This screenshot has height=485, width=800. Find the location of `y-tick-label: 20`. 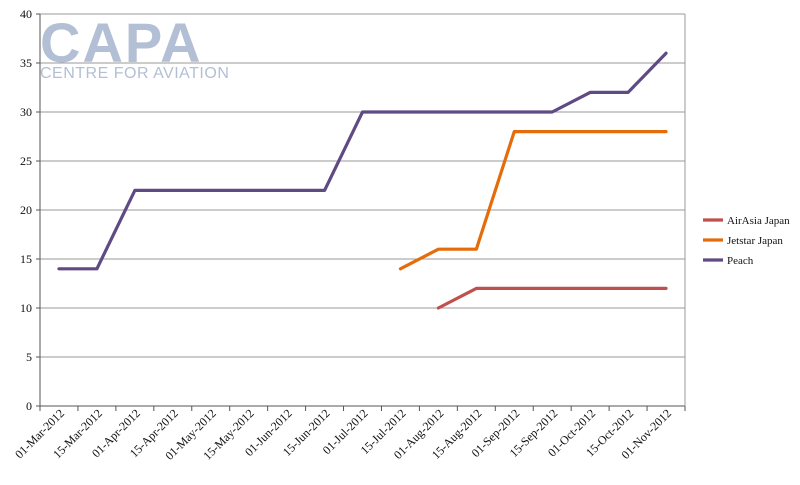

y-tick-label: 20 is located at coordinates (26, 210).